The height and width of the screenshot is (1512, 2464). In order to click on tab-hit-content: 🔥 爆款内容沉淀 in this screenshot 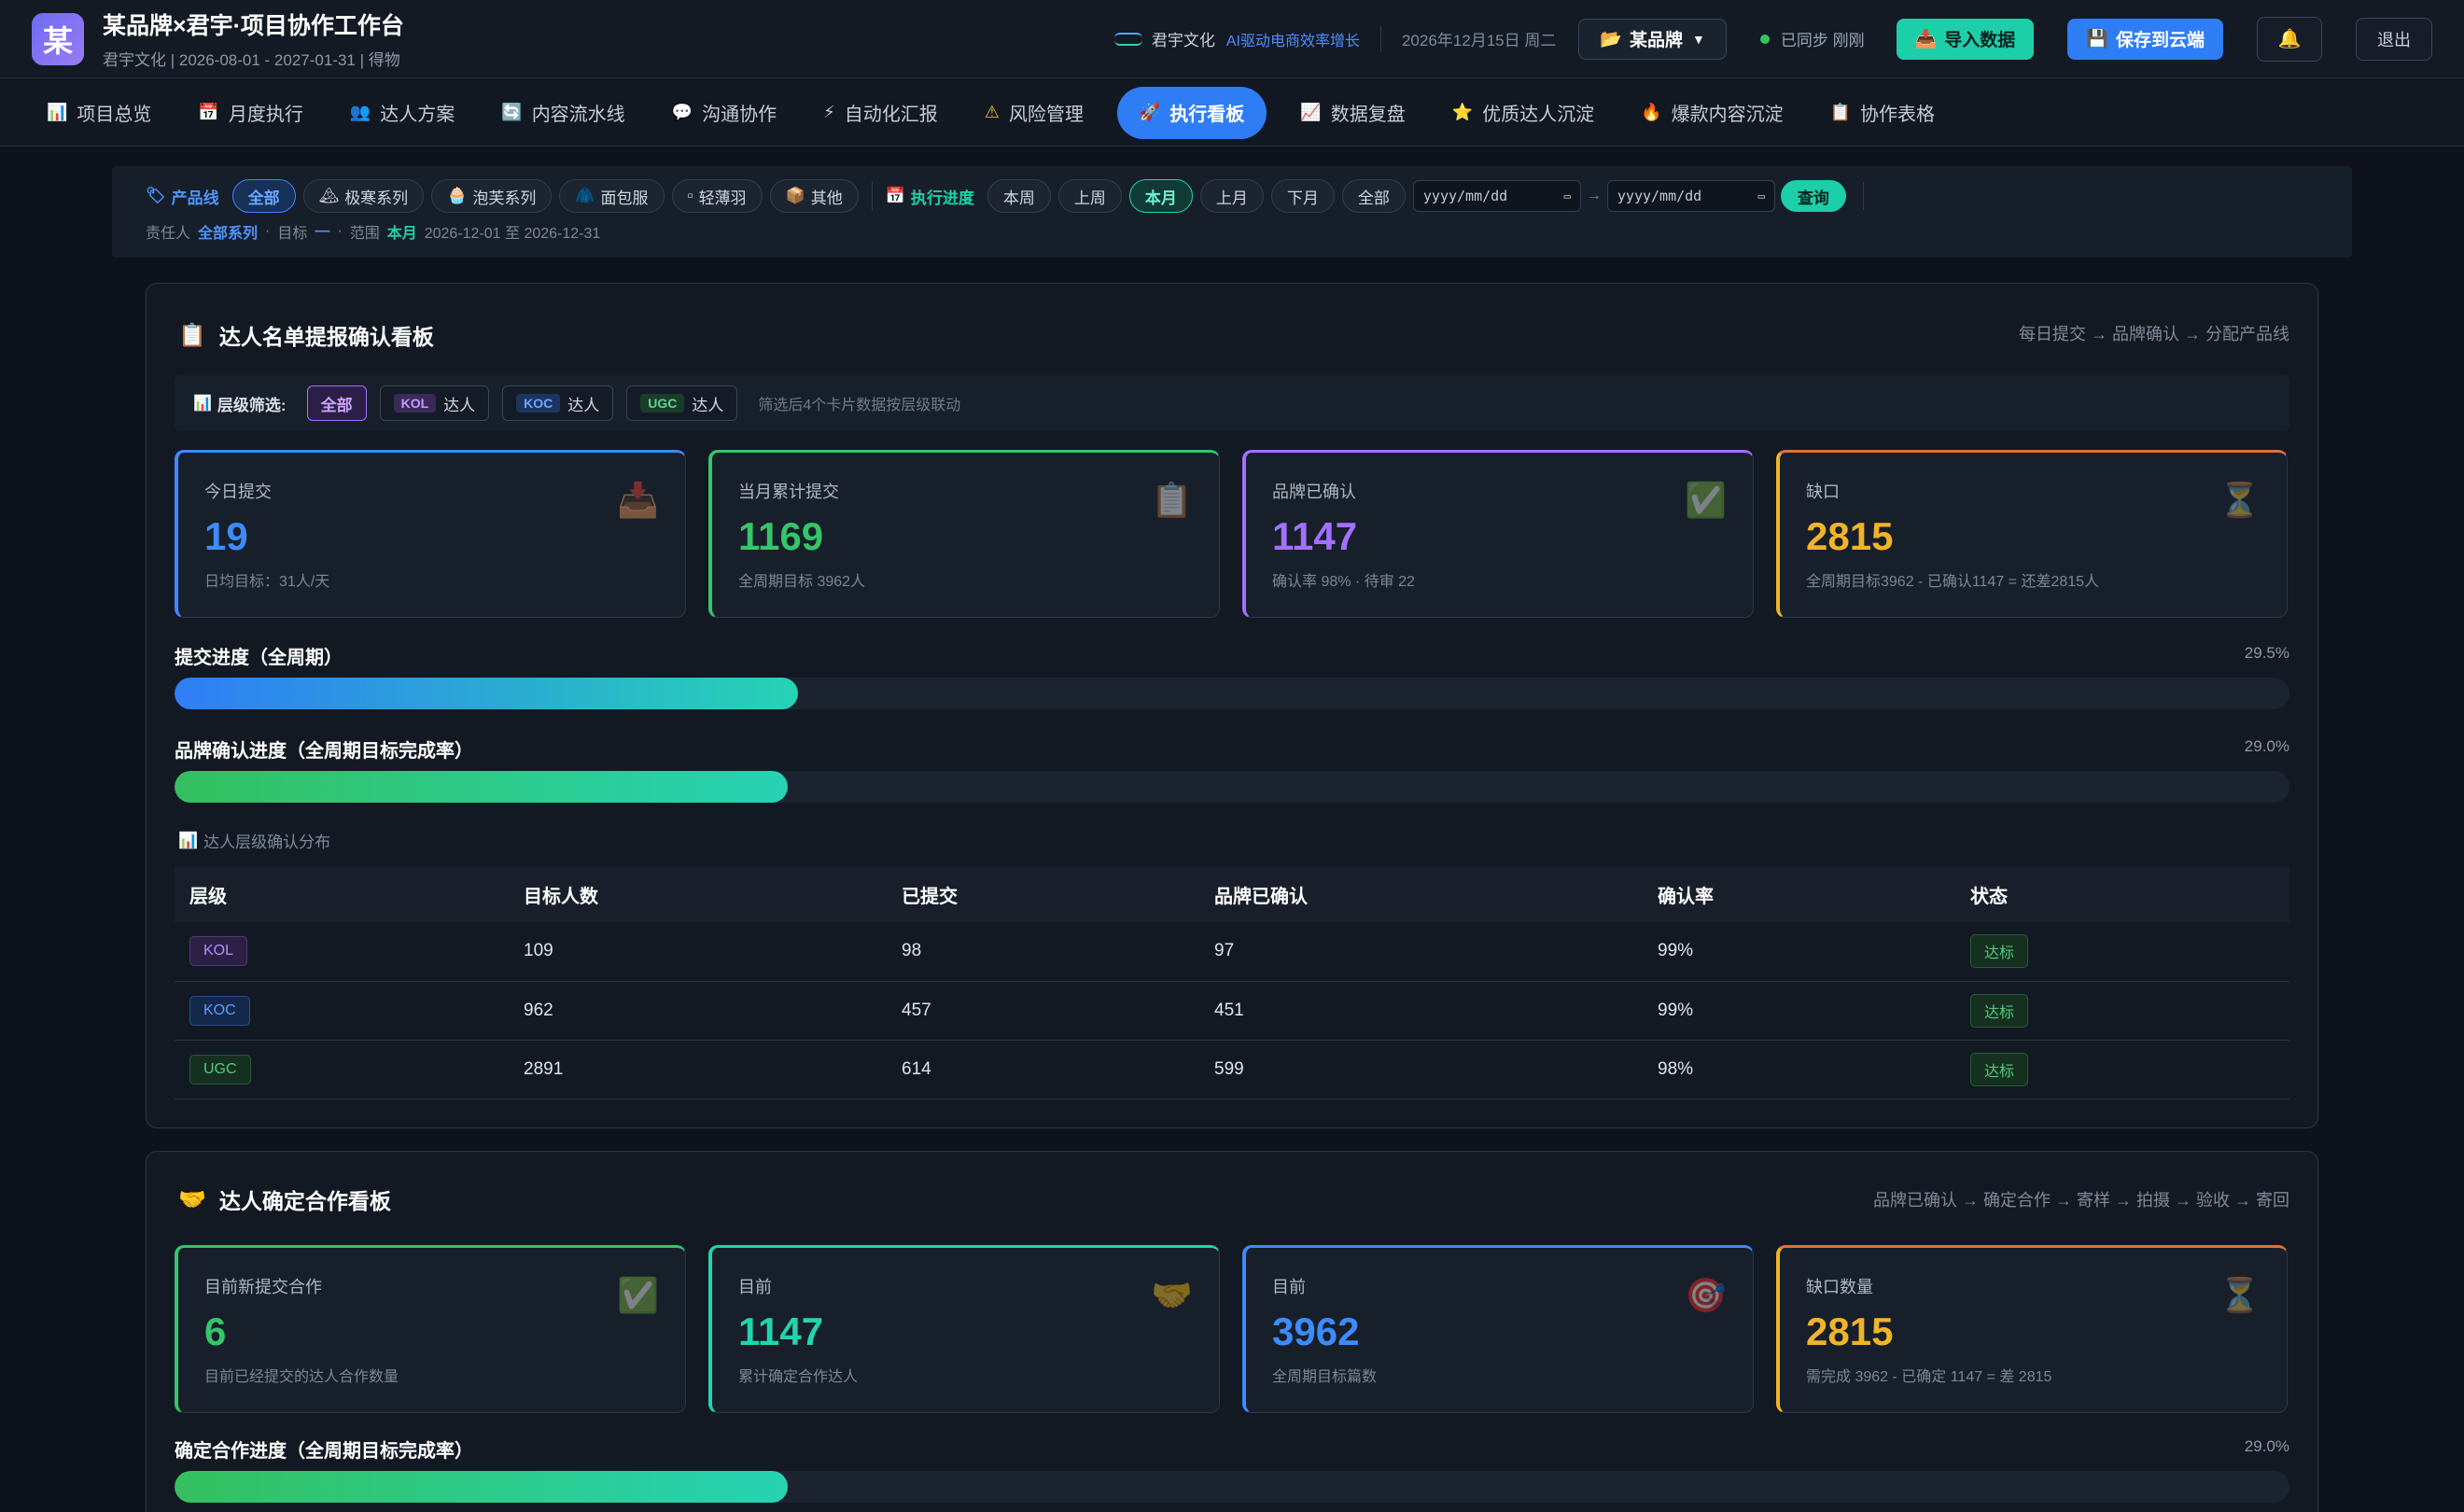, I will do `click(1712, 113)`.